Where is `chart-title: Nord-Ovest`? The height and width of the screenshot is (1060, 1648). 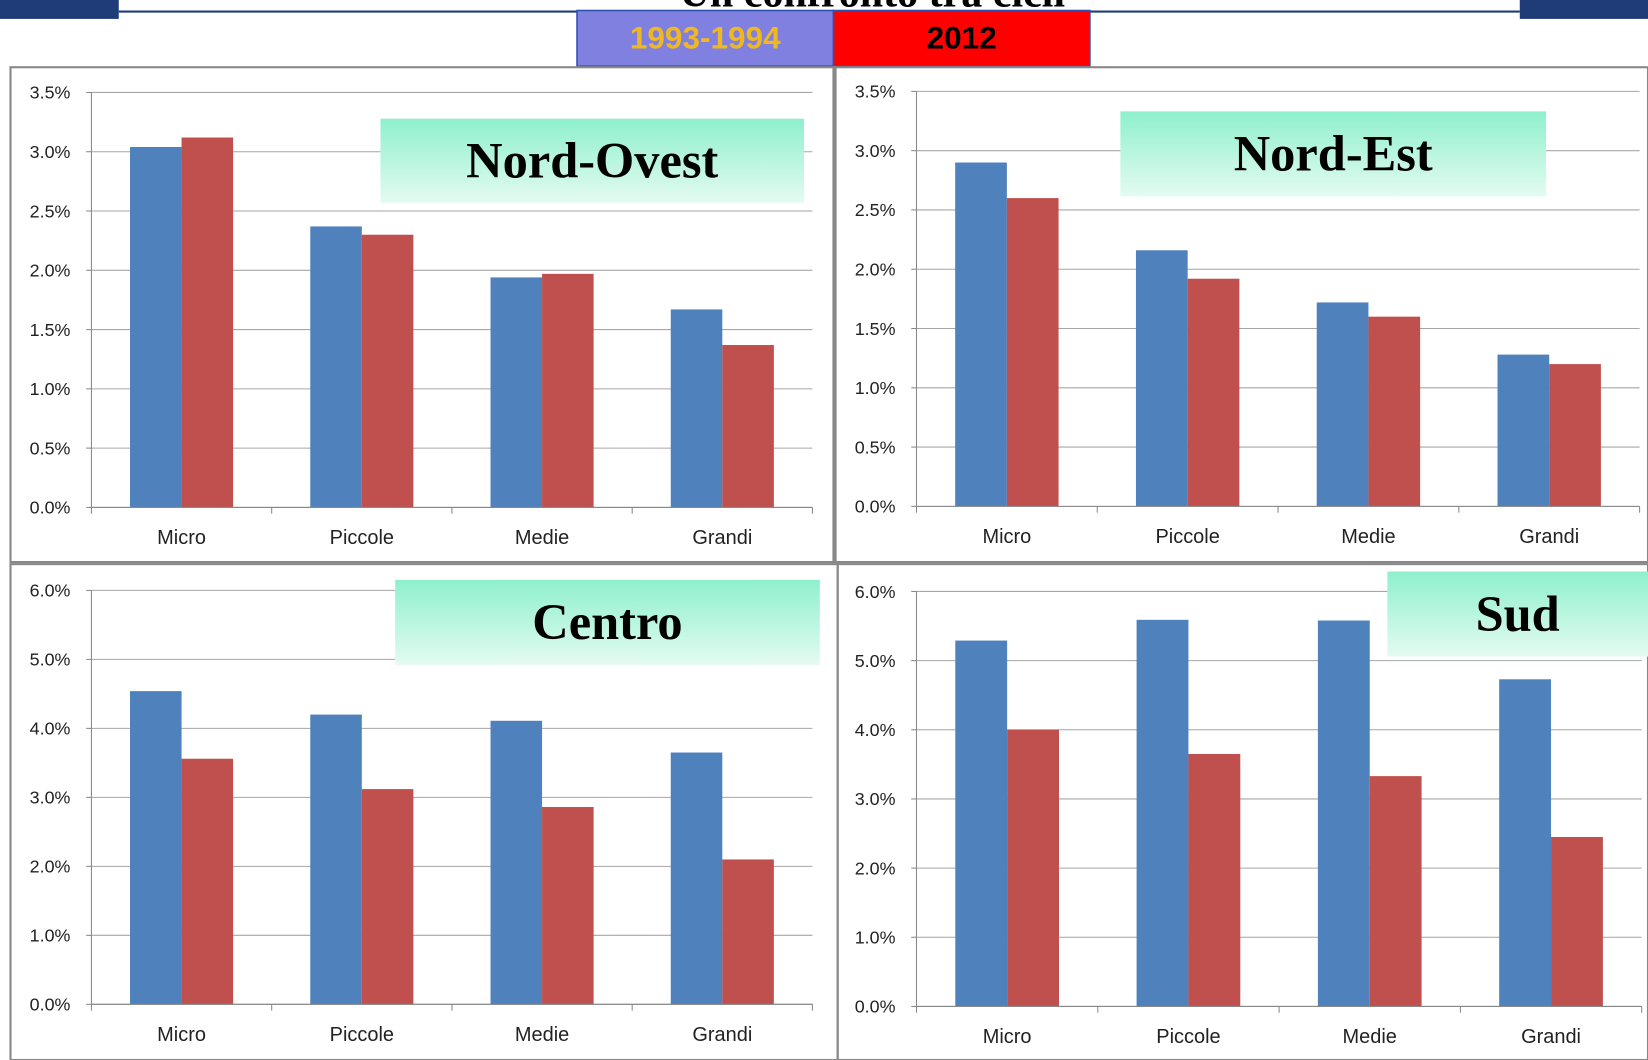 chart-title: Nord-Ovest is located at coordinates (592, 161).